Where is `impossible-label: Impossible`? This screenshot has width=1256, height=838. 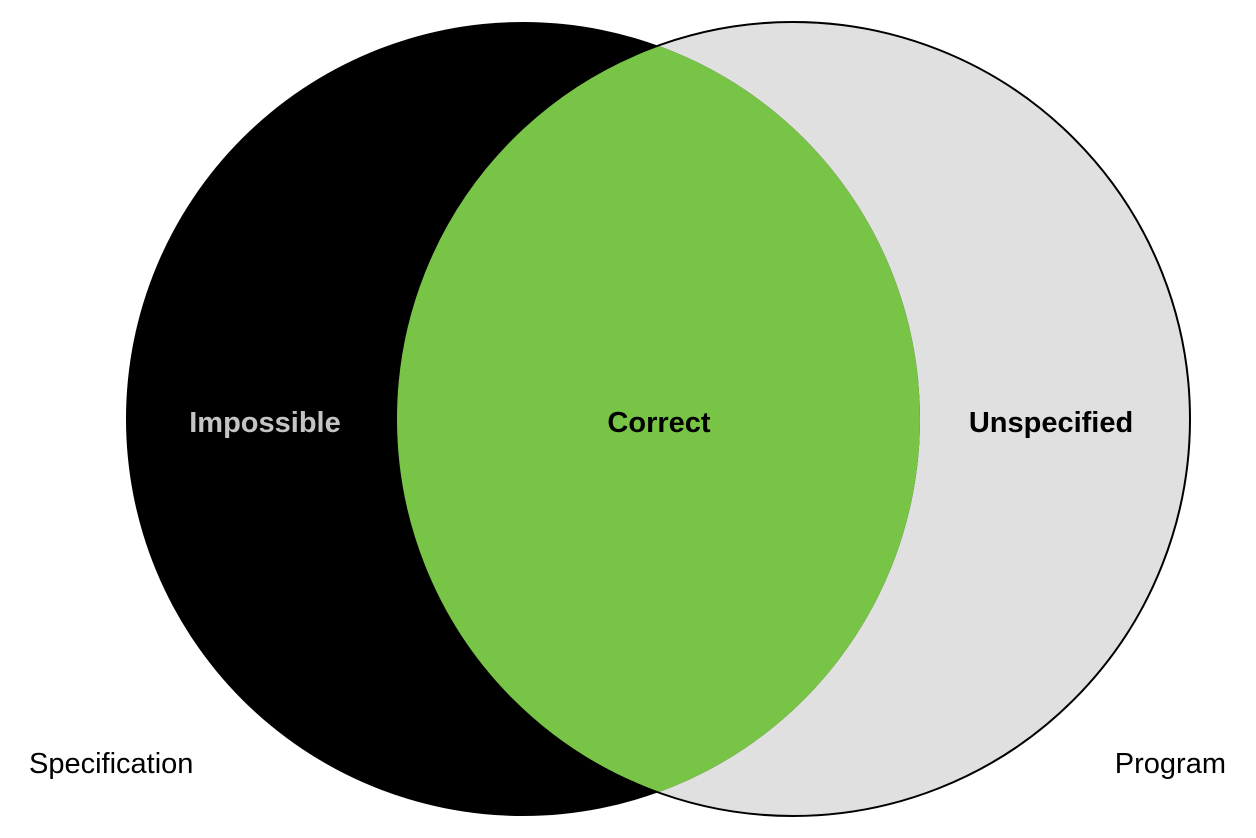
impossible-label: Impossible is located at coordinates (265, 423).